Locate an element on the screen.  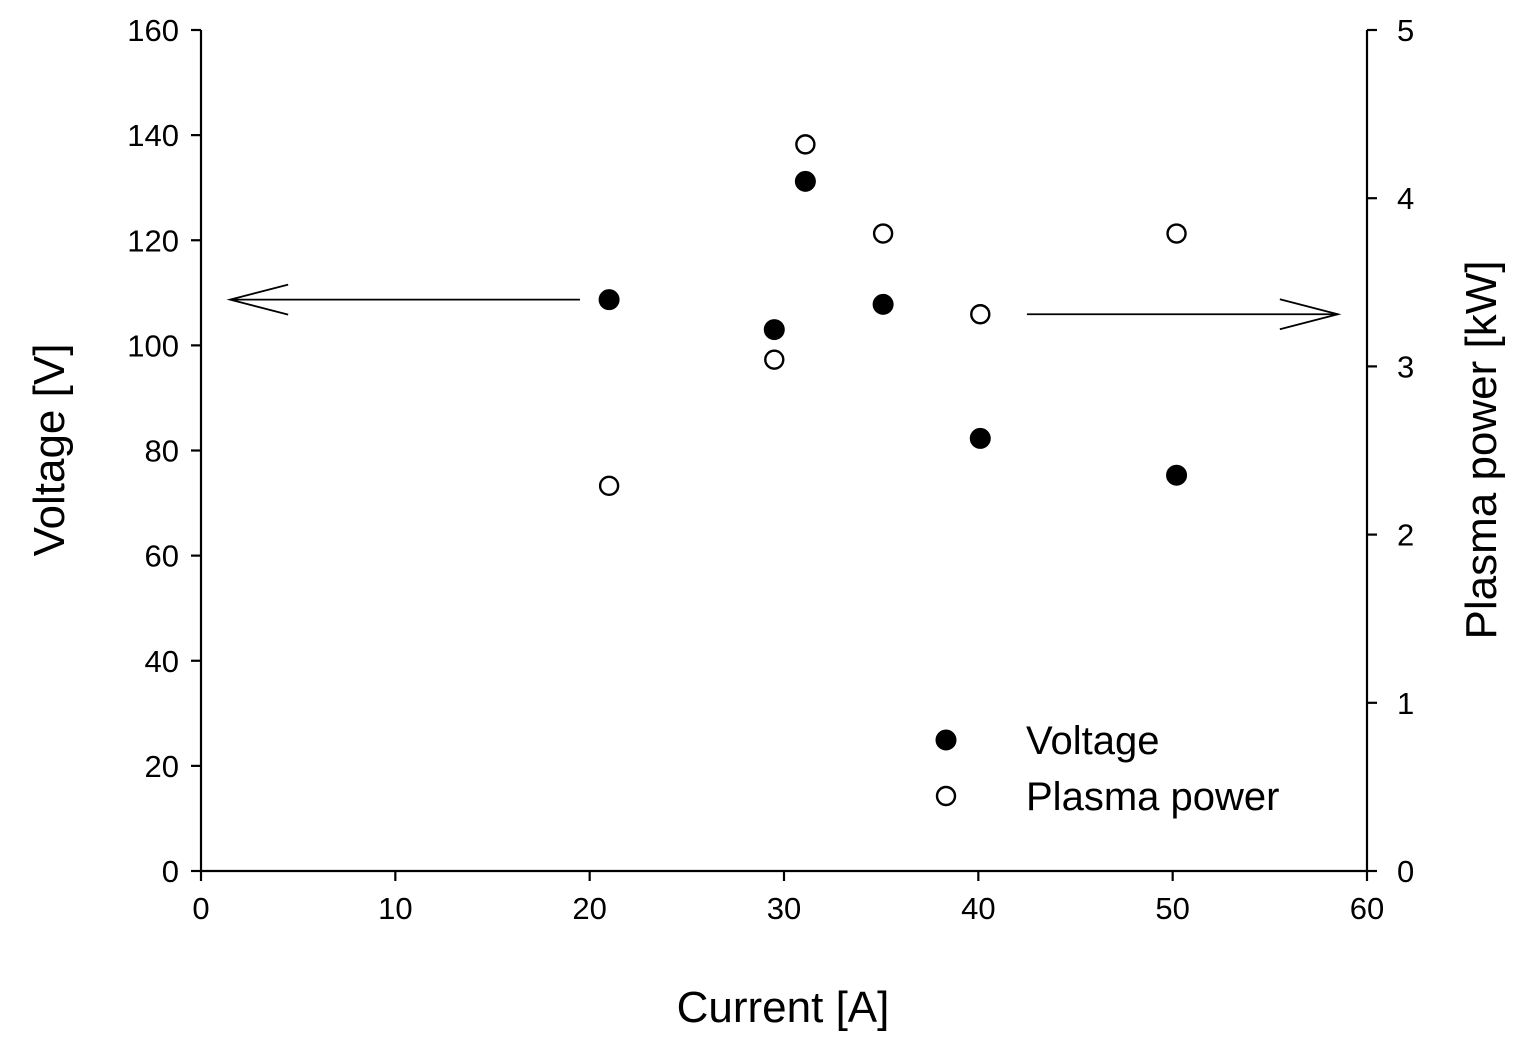
x-tick-label: 0 is located at coordinates (200, 908).